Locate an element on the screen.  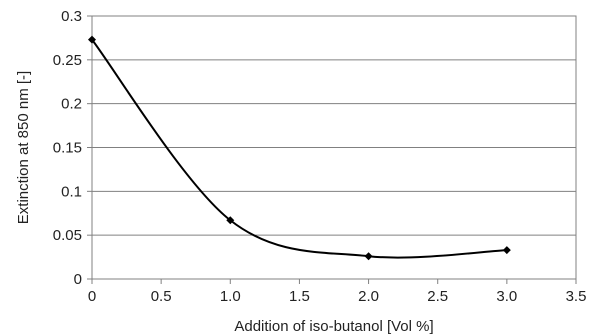
x-tick-label: 2.0 is located at coordinates (368, 296).